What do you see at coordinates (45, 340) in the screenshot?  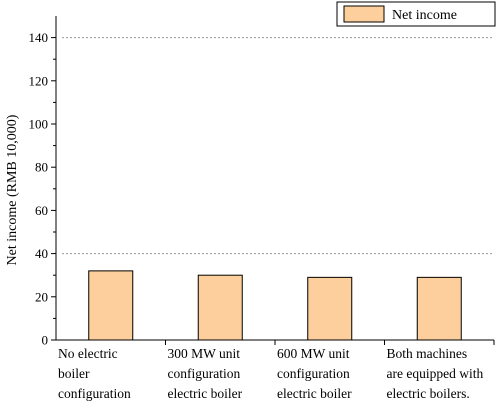 I see `y-tick-label: 0` at bounding box center [45, 340].